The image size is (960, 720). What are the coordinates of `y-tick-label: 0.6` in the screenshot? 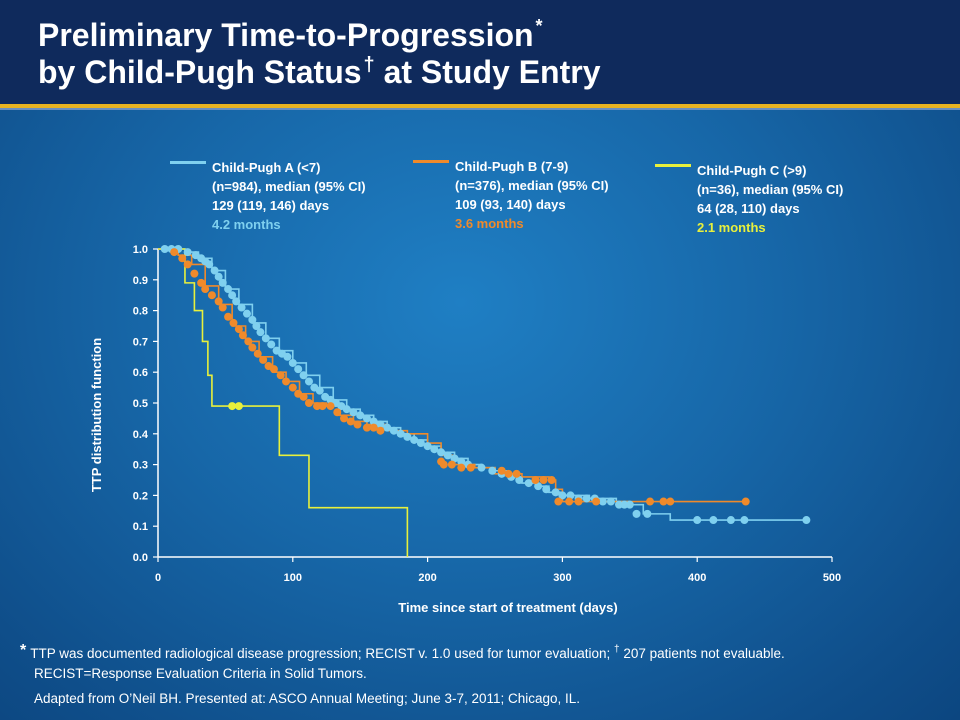 It's located at (140, 373).